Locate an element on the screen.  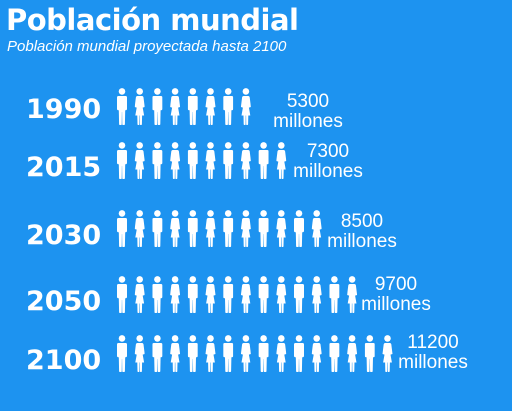
value-label: 8500 is located at coordinates (362, 221).